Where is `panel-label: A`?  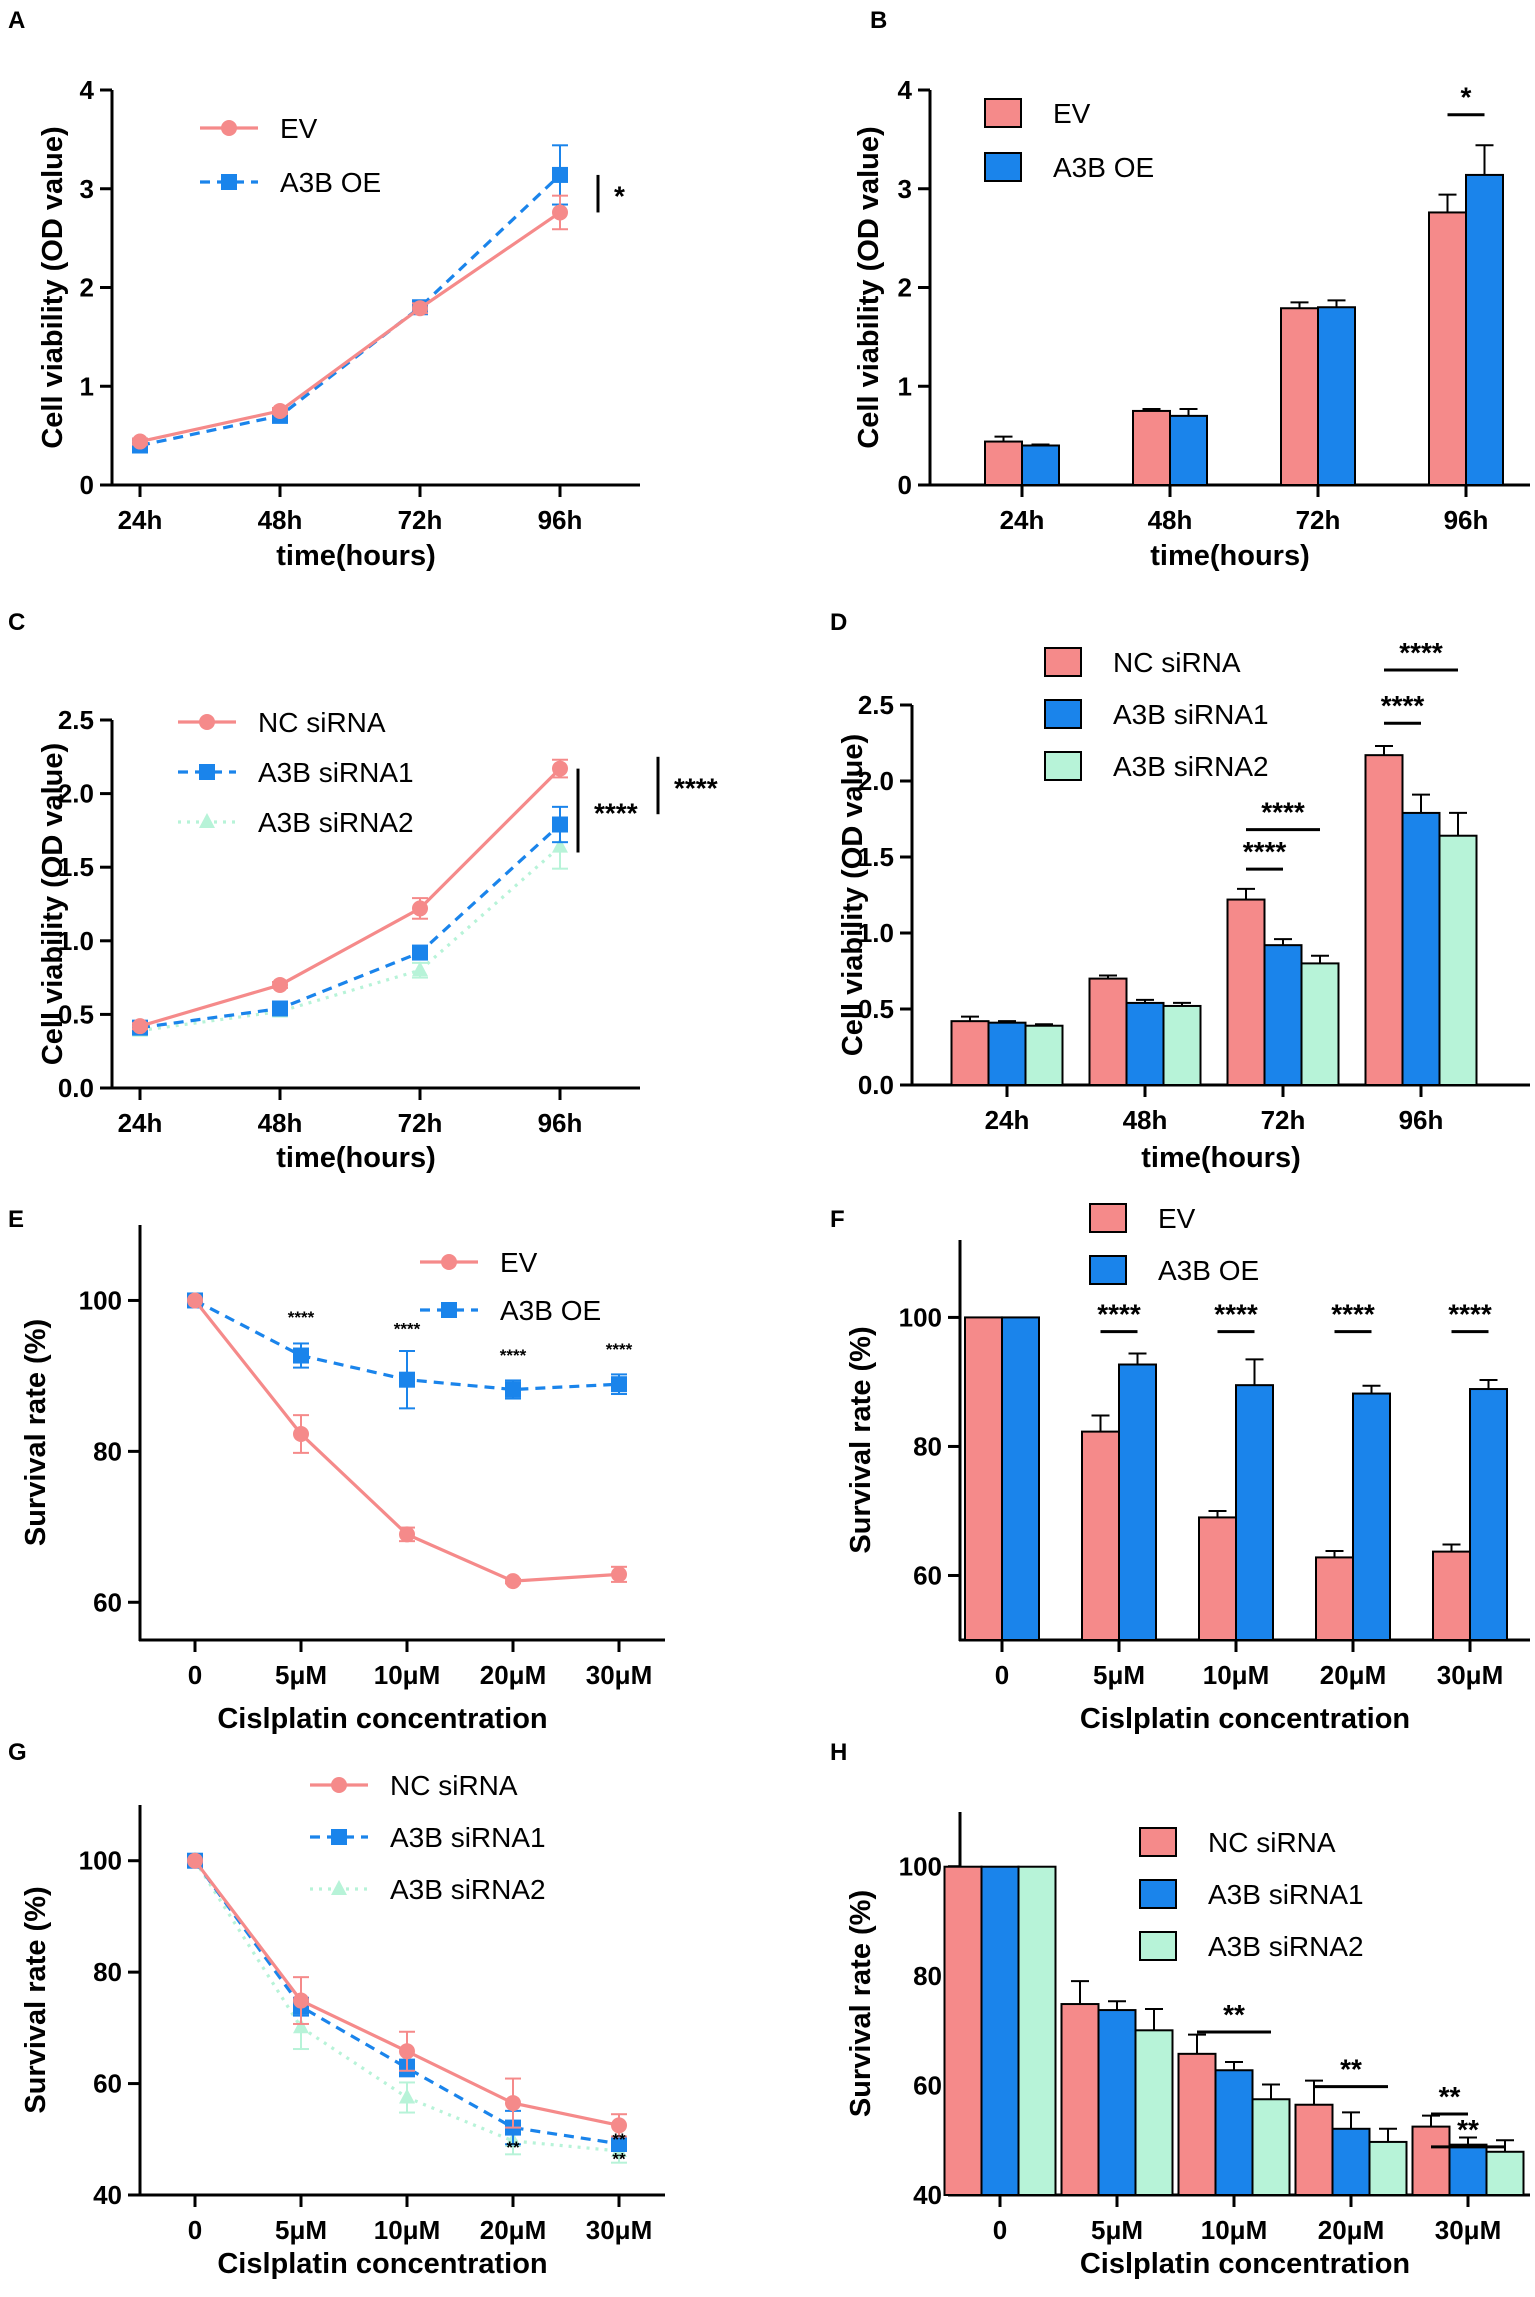 panel-label: A is located at coordinates (16, 20).